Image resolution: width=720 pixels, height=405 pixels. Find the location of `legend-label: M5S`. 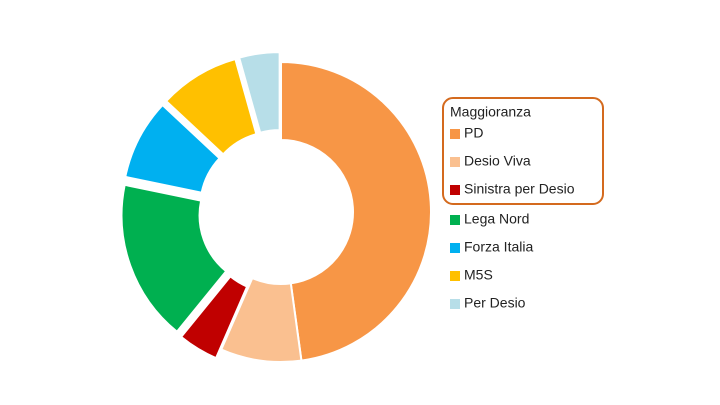

legend-label: M5S is located at coordinates (478, 275).